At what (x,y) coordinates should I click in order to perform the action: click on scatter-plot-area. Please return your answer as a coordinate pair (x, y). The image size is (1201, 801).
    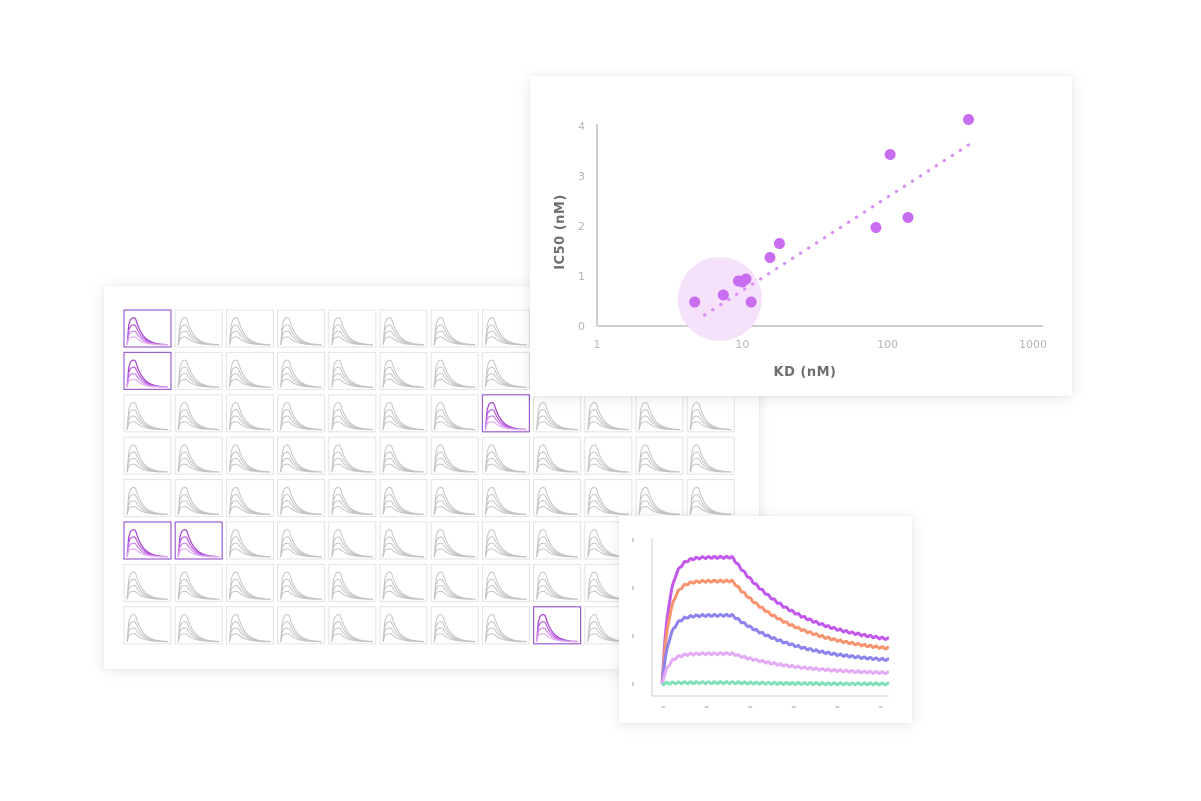
    Looking at the image, I should click on (826, 227).